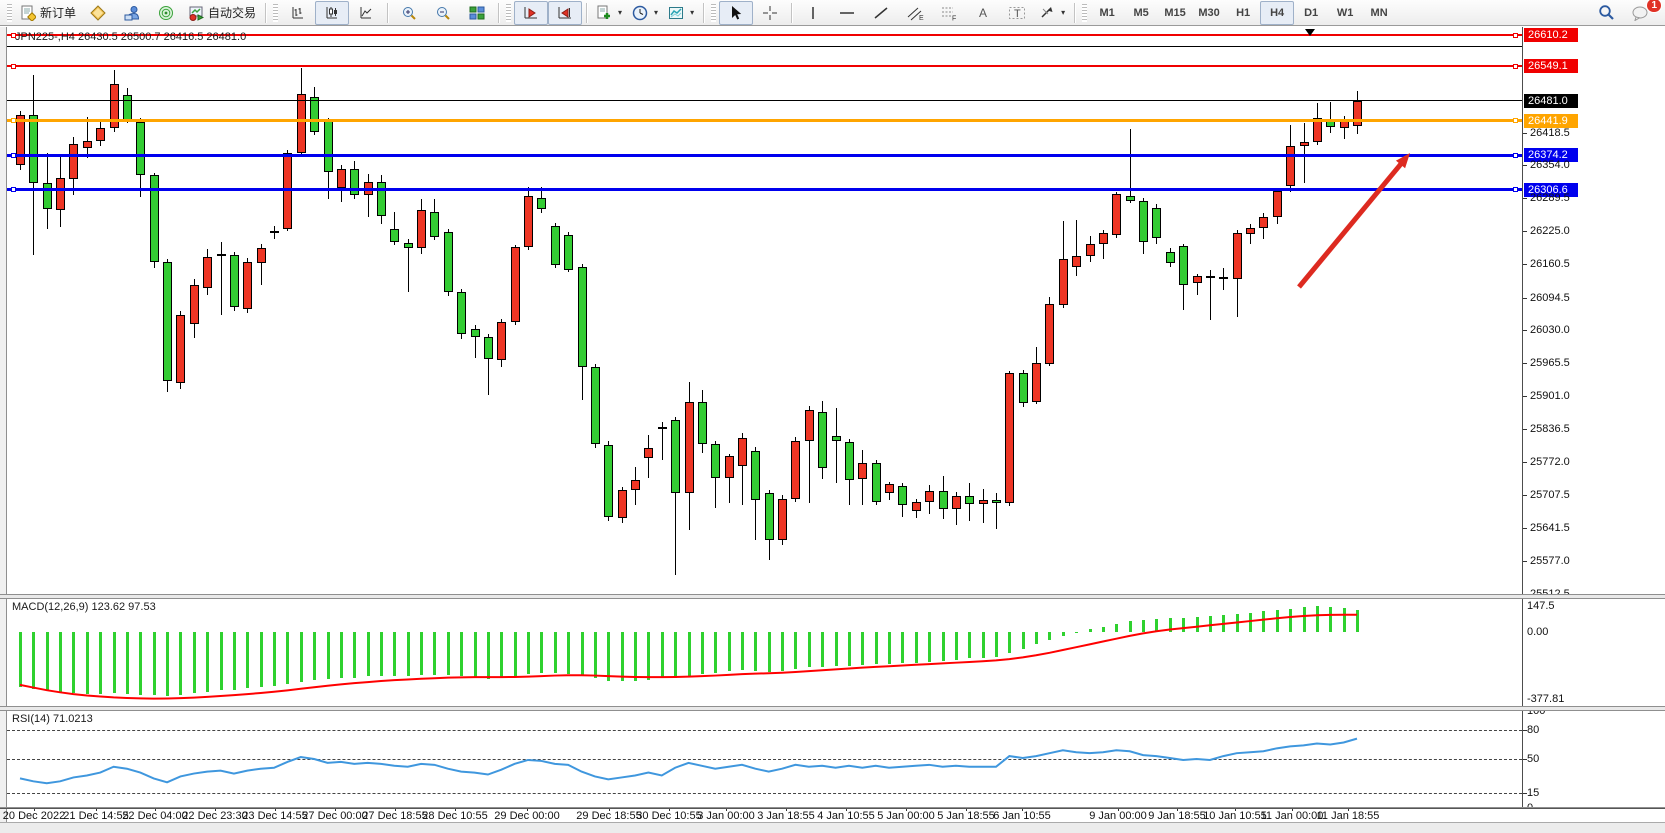  What do you see at coordinates (565, 12) in the screenshot?
I see `chart-shift-button` at bounding box center [565, 12].